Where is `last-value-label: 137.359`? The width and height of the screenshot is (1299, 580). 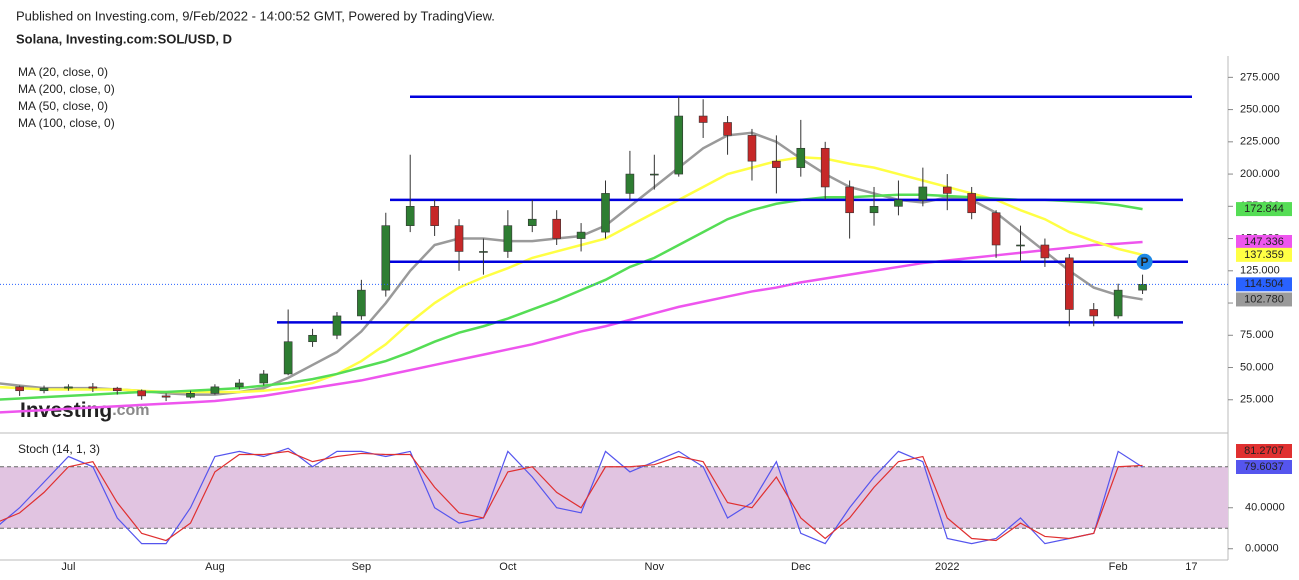 last-value-label: 137.359 is located at coordinates (1264, 255).